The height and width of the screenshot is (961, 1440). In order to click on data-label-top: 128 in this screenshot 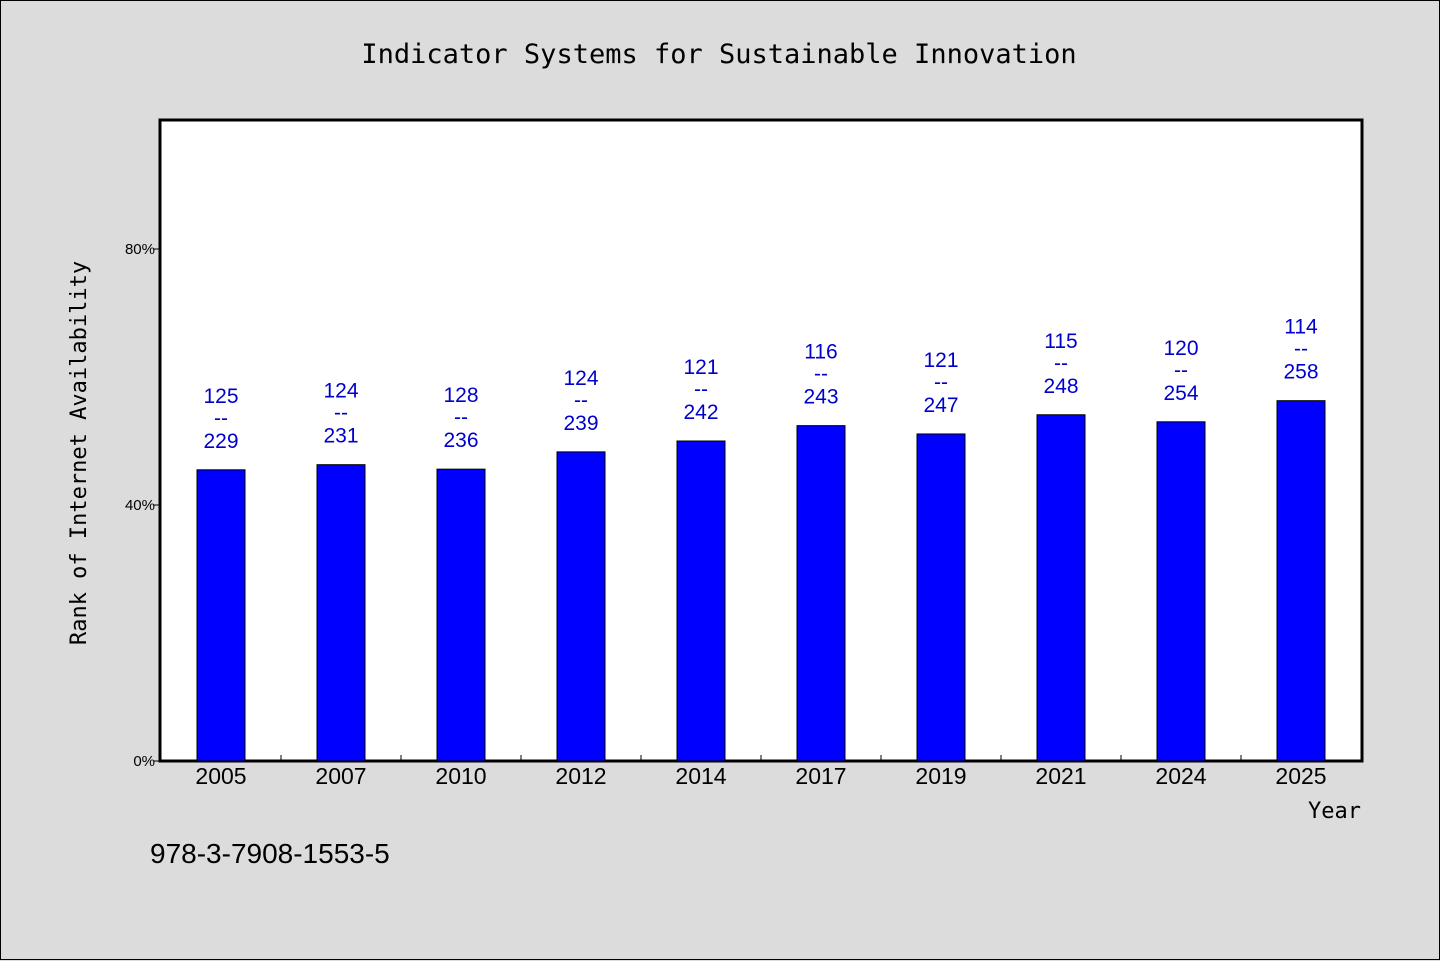, I will do `click(460, 395)`.